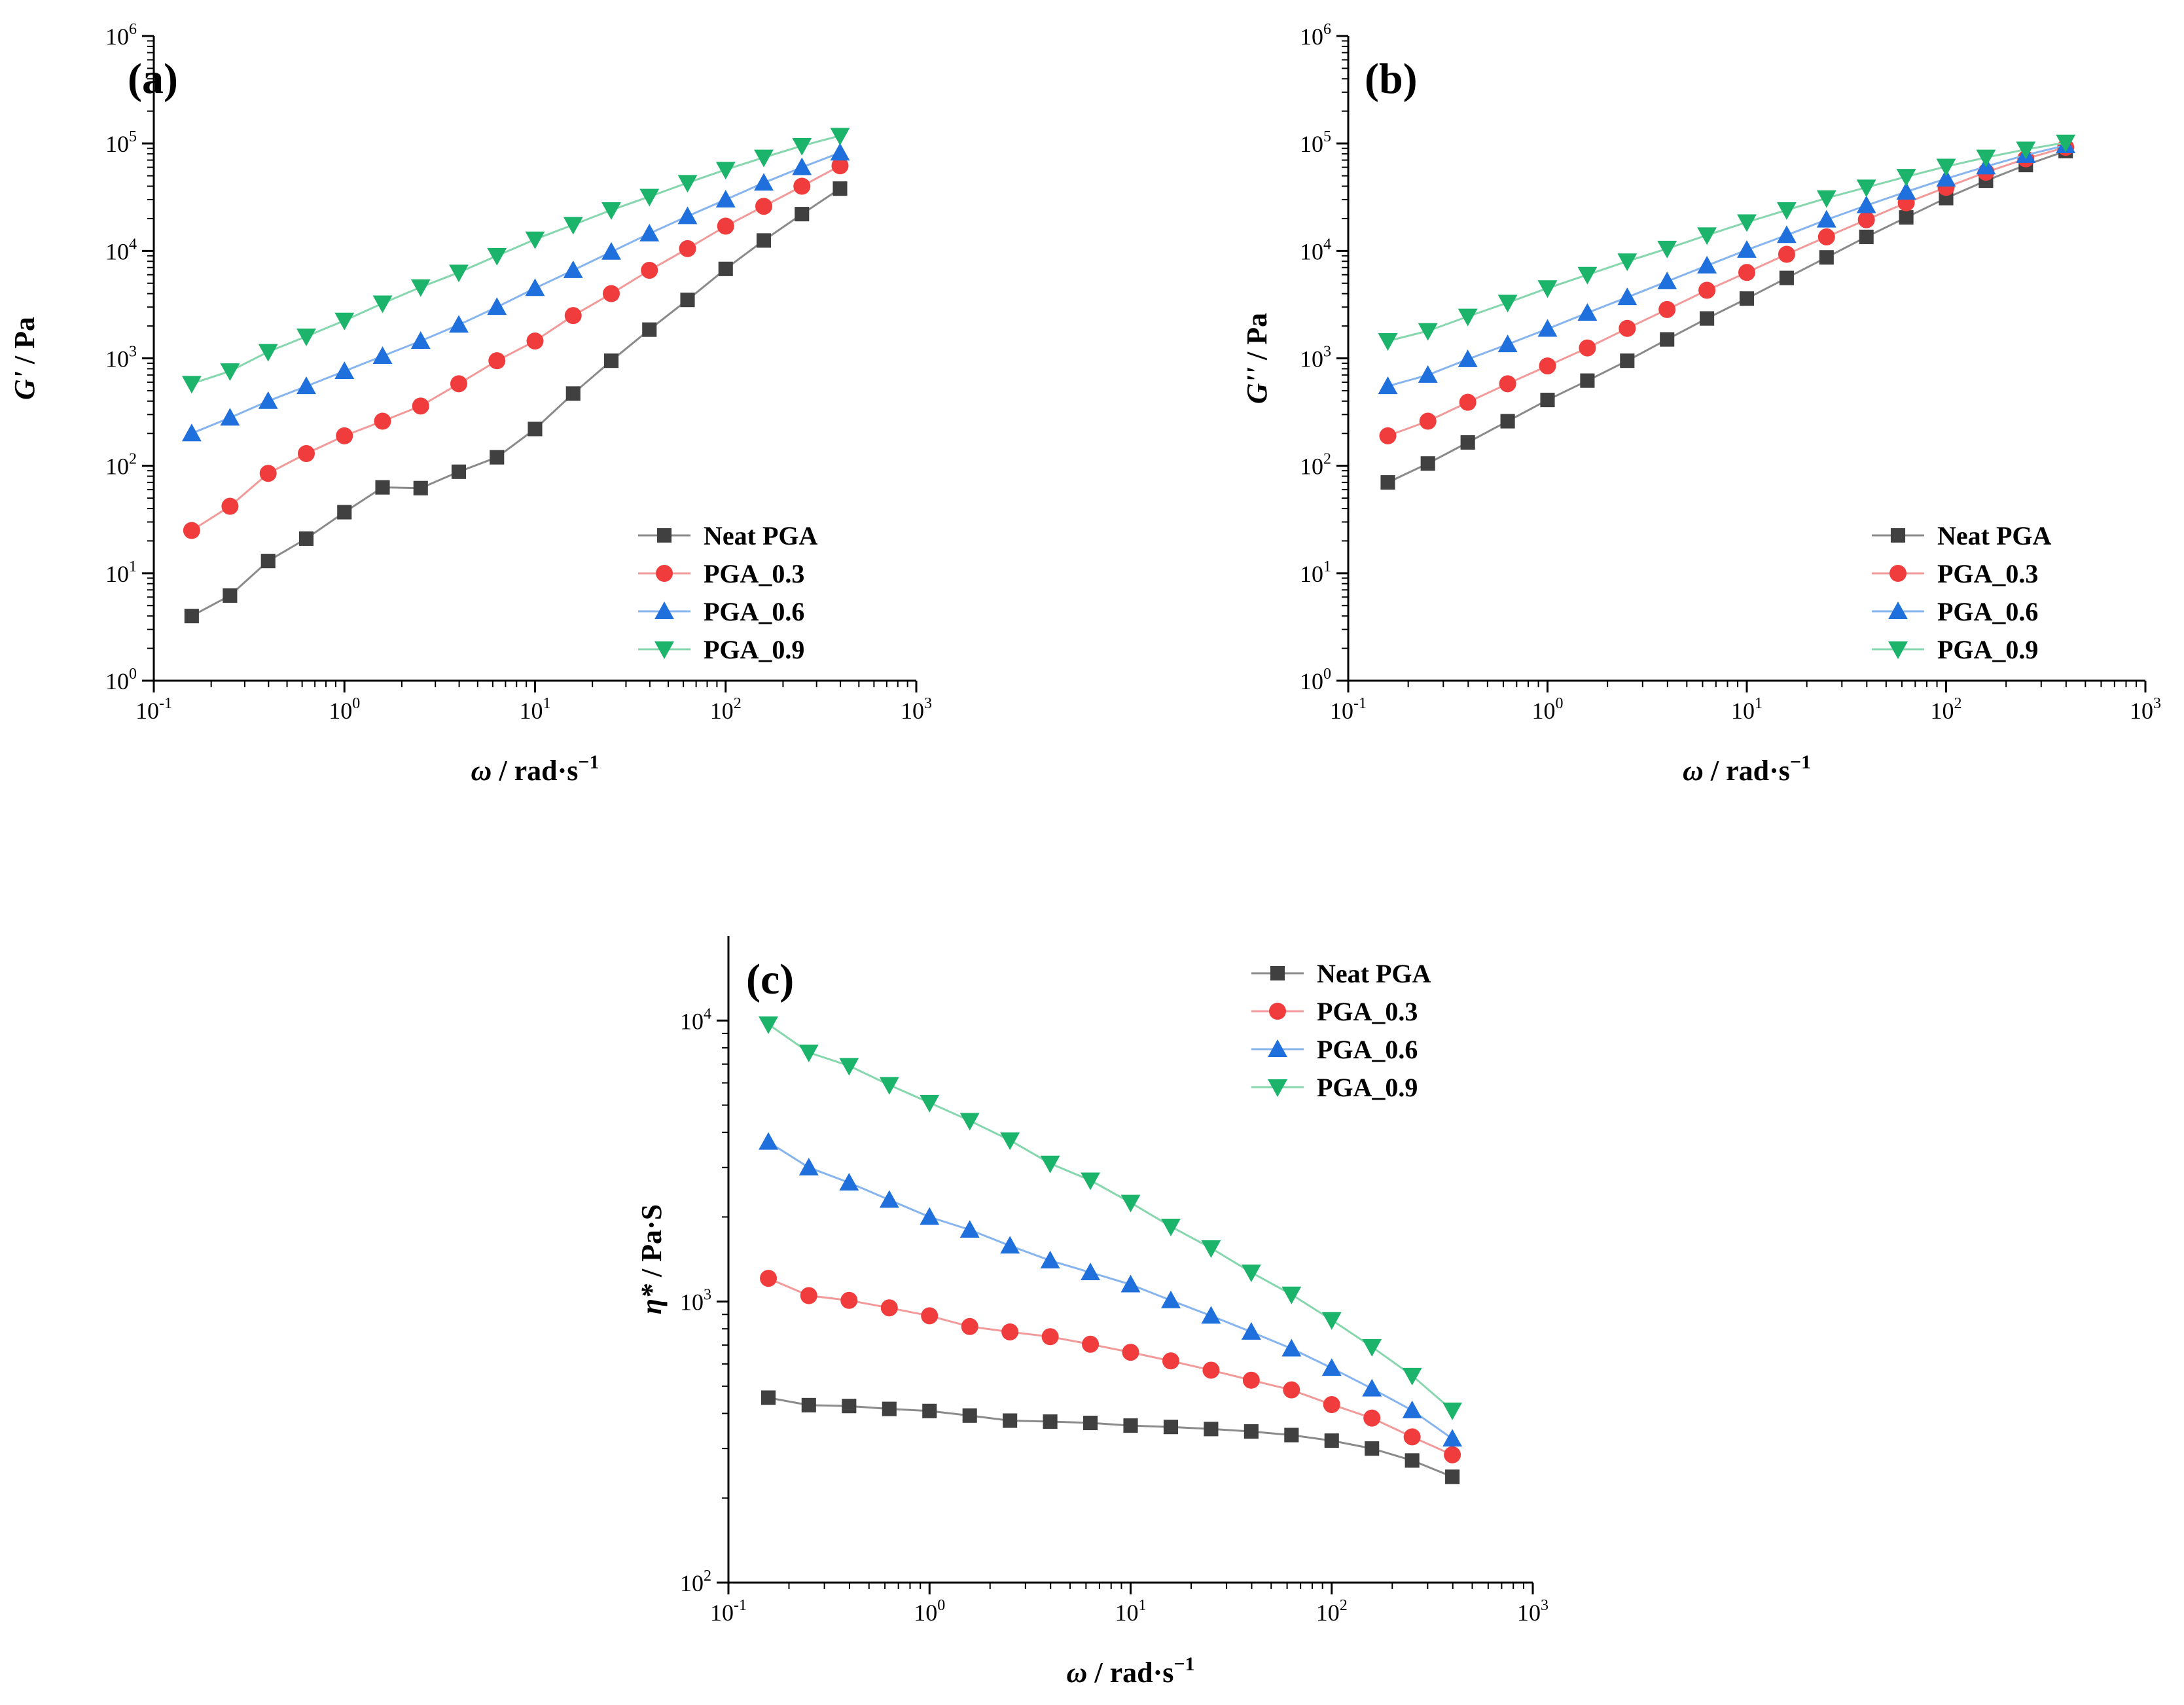  What do you see at coordinates (770, 979) in the screenshot?
I see `panel-label: (c)` at bounding box center [770, 979].